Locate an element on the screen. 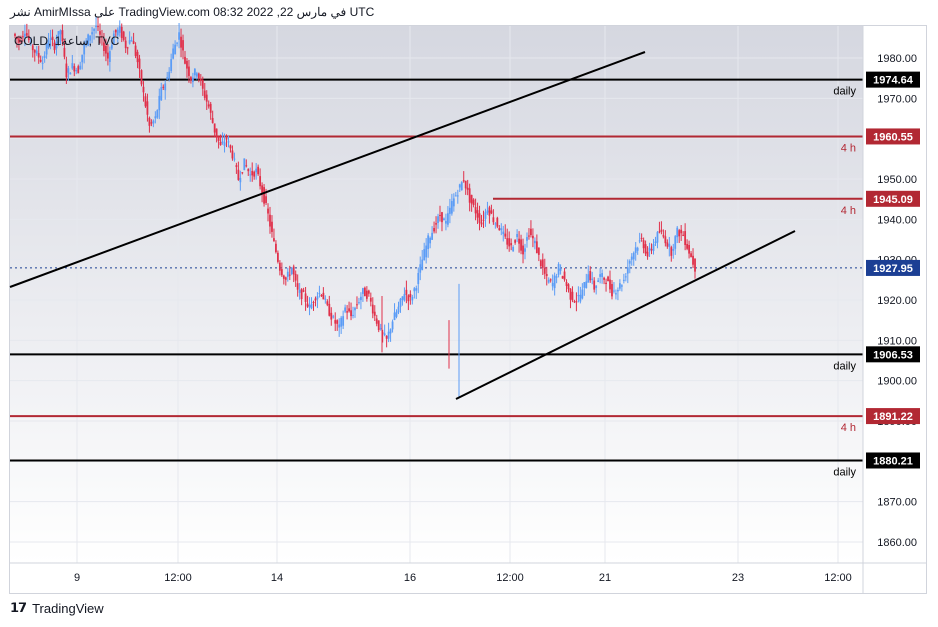 The image size is (938, 627). price-tag-label: 1891.22 is located at coordinates (893, 417).